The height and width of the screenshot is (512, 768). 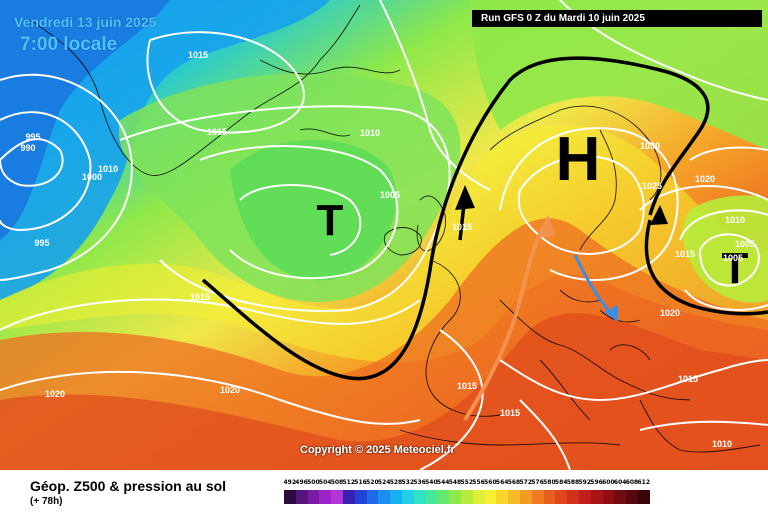 What do you see at coordinates (644, 482) in the screenshot?
I see `scale-value-label: 612` at bounding box center [644, 482].